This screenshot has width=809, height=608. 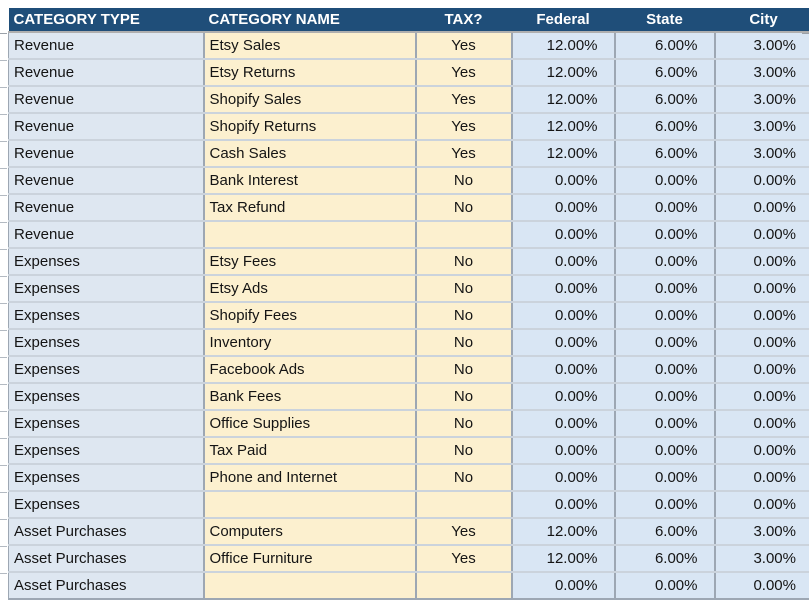 What do you see at coordinates (310, 46) in the screenshot?
I see `cell-name: Etsy Sales` at bounding box center [310, 46].